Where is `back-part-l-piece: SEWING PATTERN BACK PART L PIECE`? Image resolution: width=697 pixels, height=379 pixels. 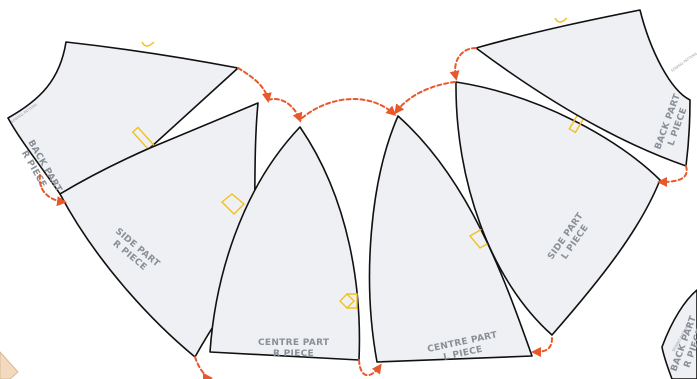
back-part-l-piece: SEWING PATTERN BACK PART L PIECE is located at coordinates (586, 88).